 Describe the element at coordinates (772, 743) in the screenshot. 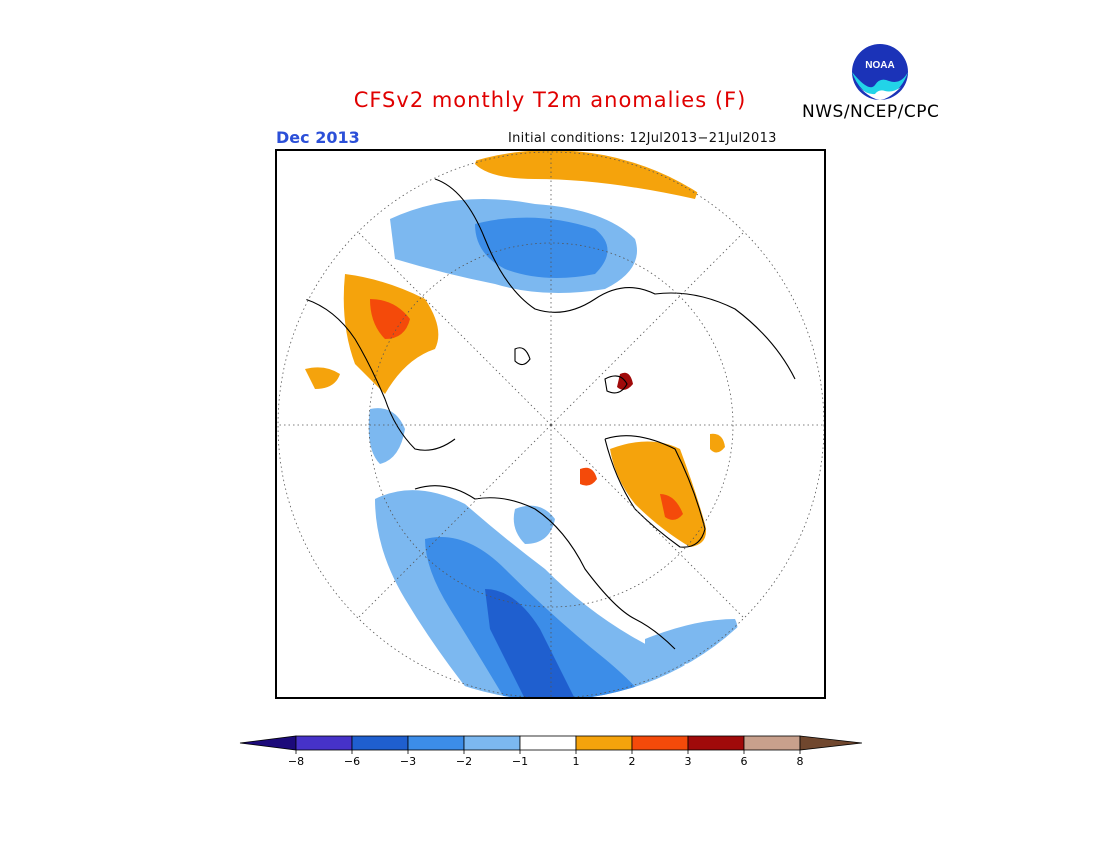

I see `colorbar-swatch-plus6_to_plus8` at that location.